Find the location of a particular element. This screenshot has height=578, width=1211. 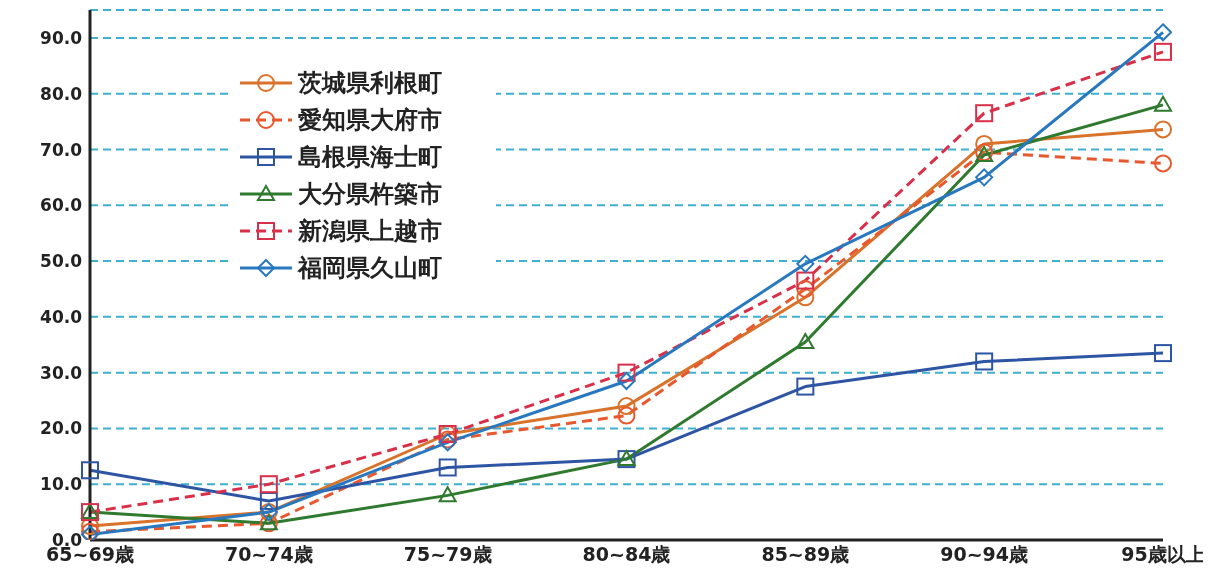

legend-label: 島根県海士町 is located at coordinates (370, 157).